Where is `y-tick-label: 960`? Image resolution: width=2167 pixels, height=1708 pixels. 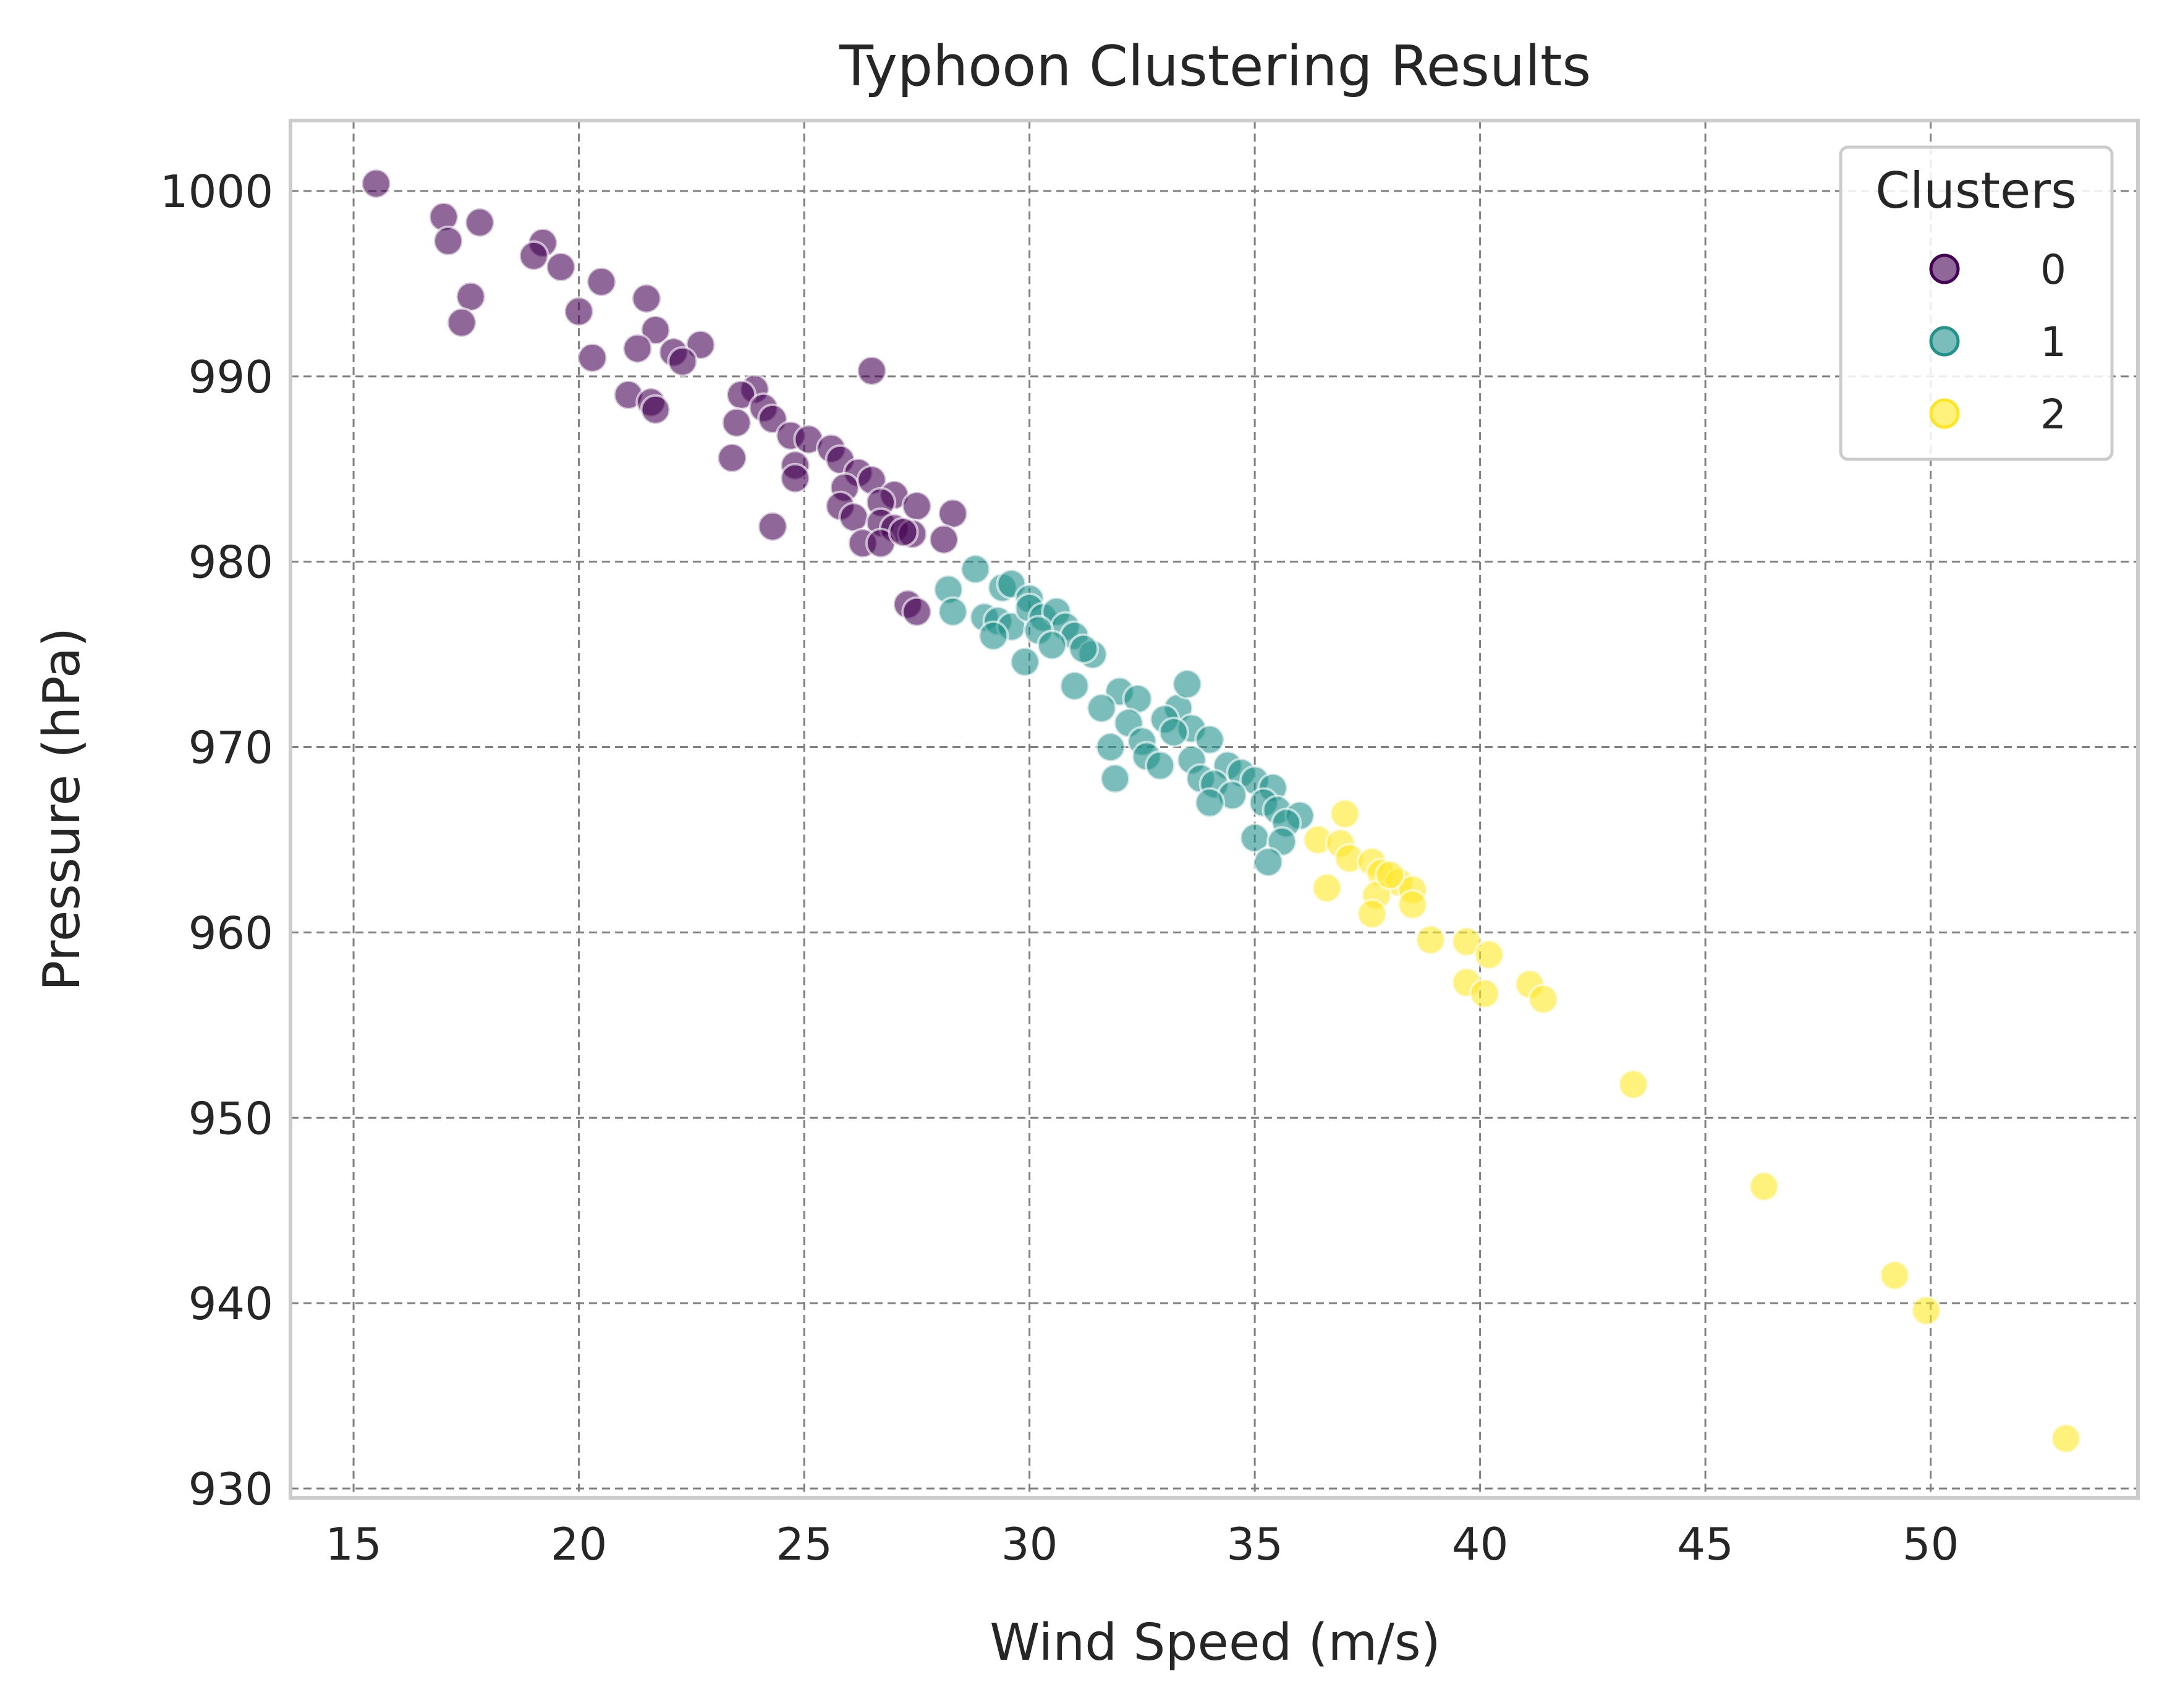
y-tick-label: 960 is located at coordinates (231, 933).